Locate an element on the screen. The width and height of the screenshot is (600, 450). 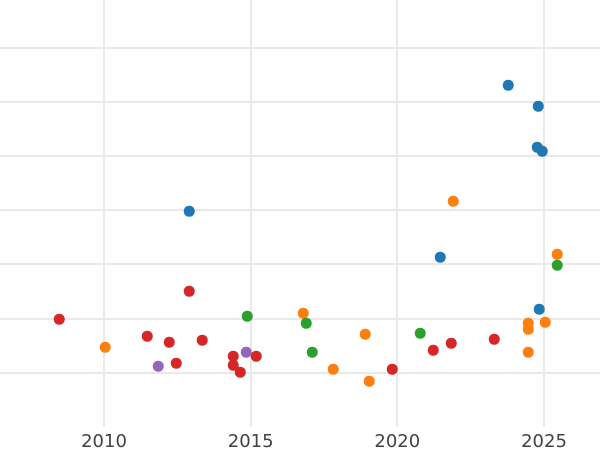
x-tick-label: 2020 is located at coordinates (397, 440).